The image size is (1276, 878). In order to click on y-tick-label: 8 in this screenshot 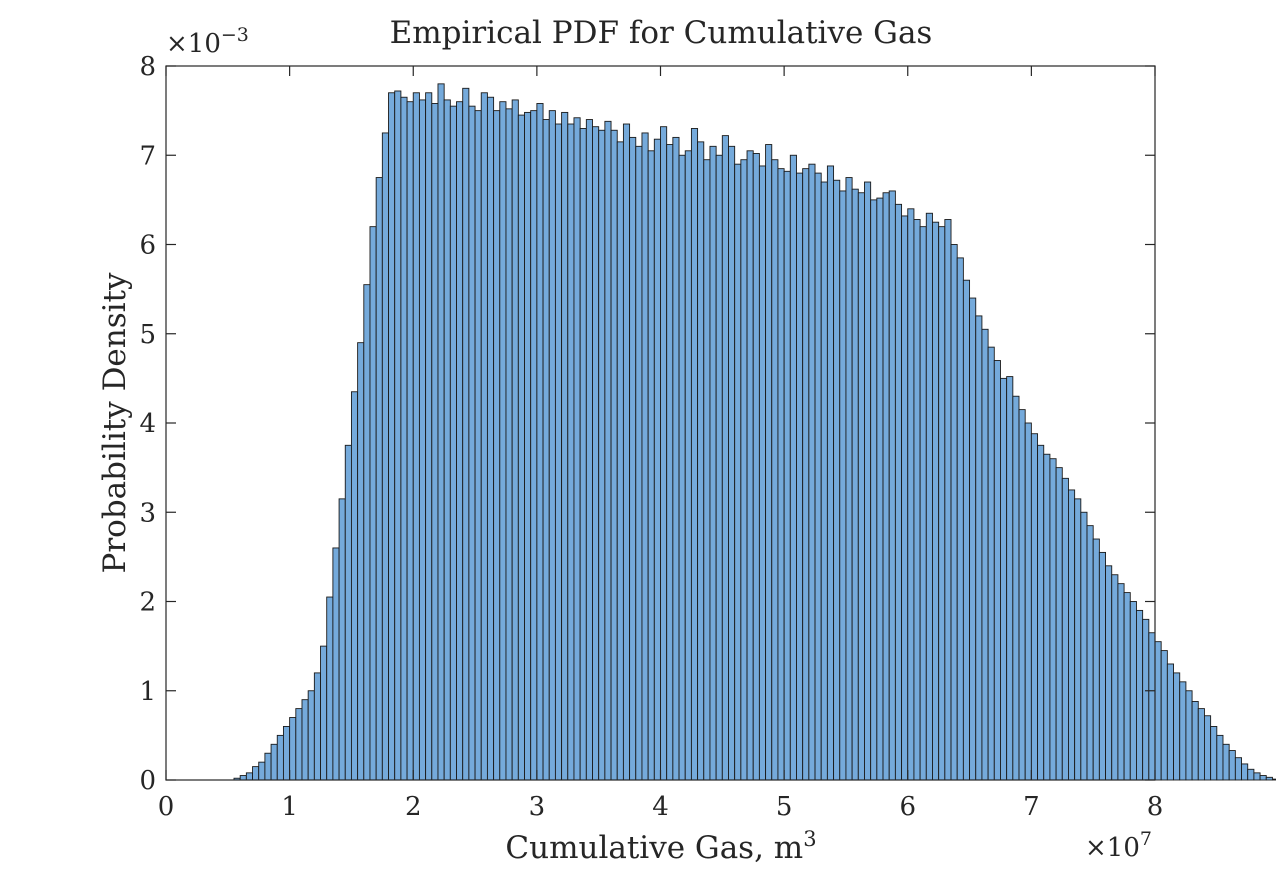, I will do `click(147, 67)`.